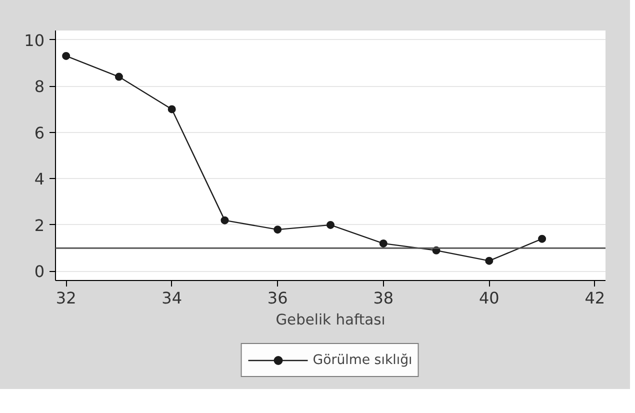  What do you see at coordinates (39, 132) in the screenshot?
I see `y-tick-label: 6` at bounding box center [39, 132].